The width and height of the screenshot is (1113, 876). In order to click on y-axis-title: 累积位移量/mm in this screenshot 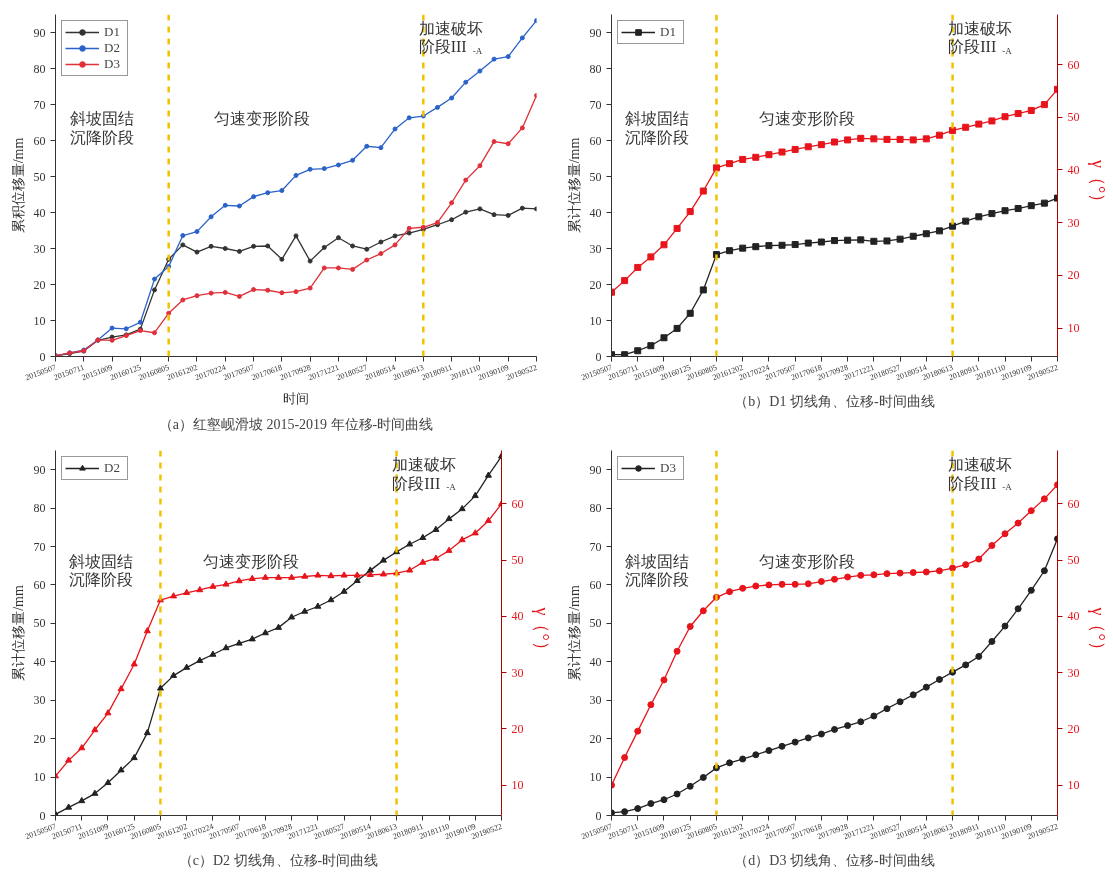, I will do `click(18, 185)`.